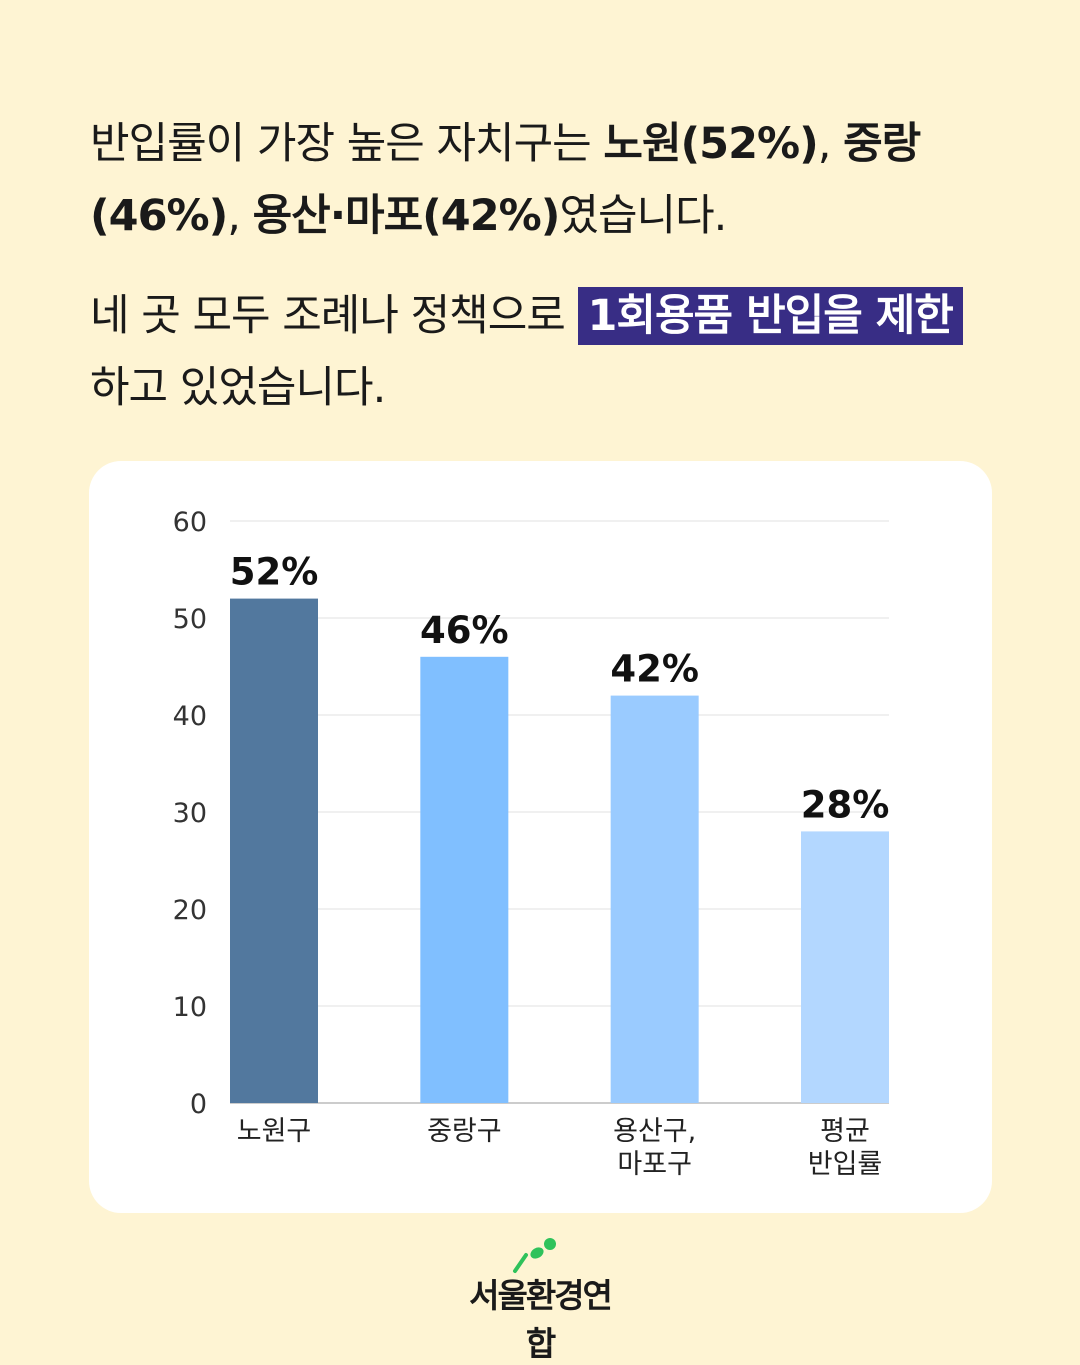  Describe the element at coordinates (274, 572) in the screenshot. I see `data-label: 52%` at that location.